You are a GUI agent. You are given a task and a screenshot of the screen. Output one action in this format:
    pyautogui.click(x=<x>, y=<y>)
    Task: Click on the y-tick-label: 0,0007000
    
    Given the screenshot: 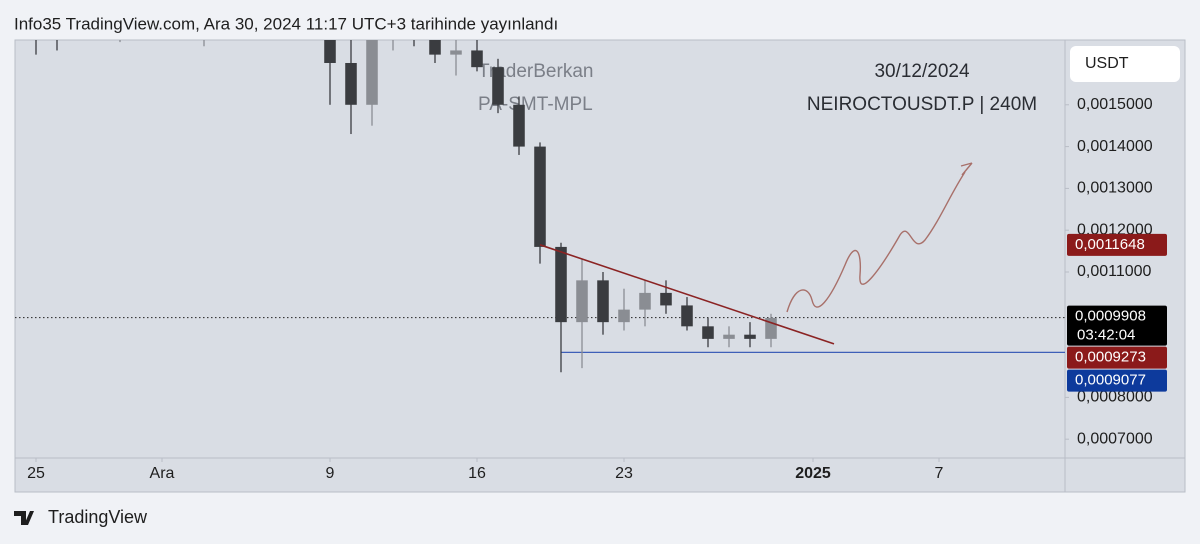 What is the action you would take?
    pyautogui.click(x=1115, y=438)
    